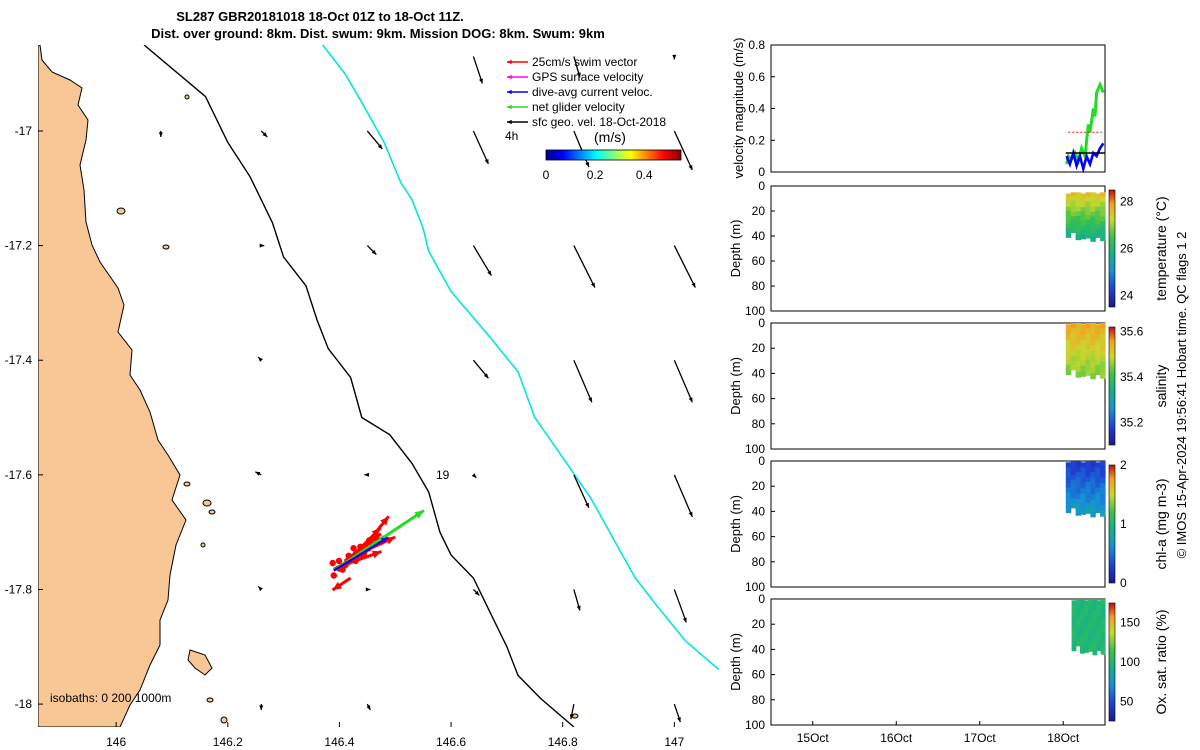 This screenshot has width=1200, height=750. I want to click on duration-label: 4h, so click(511, 136).